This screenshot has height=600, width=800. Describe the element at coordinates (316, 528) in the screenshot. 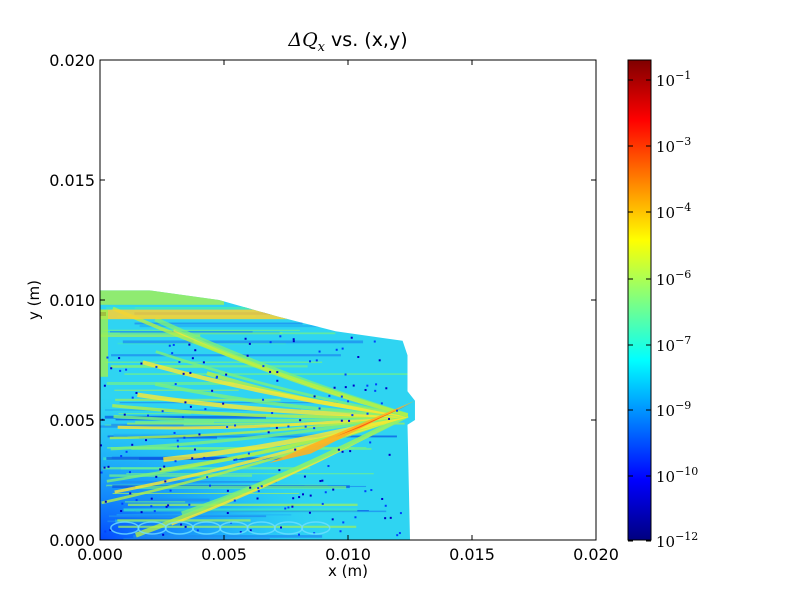

I see `heatmap-island` at that location.